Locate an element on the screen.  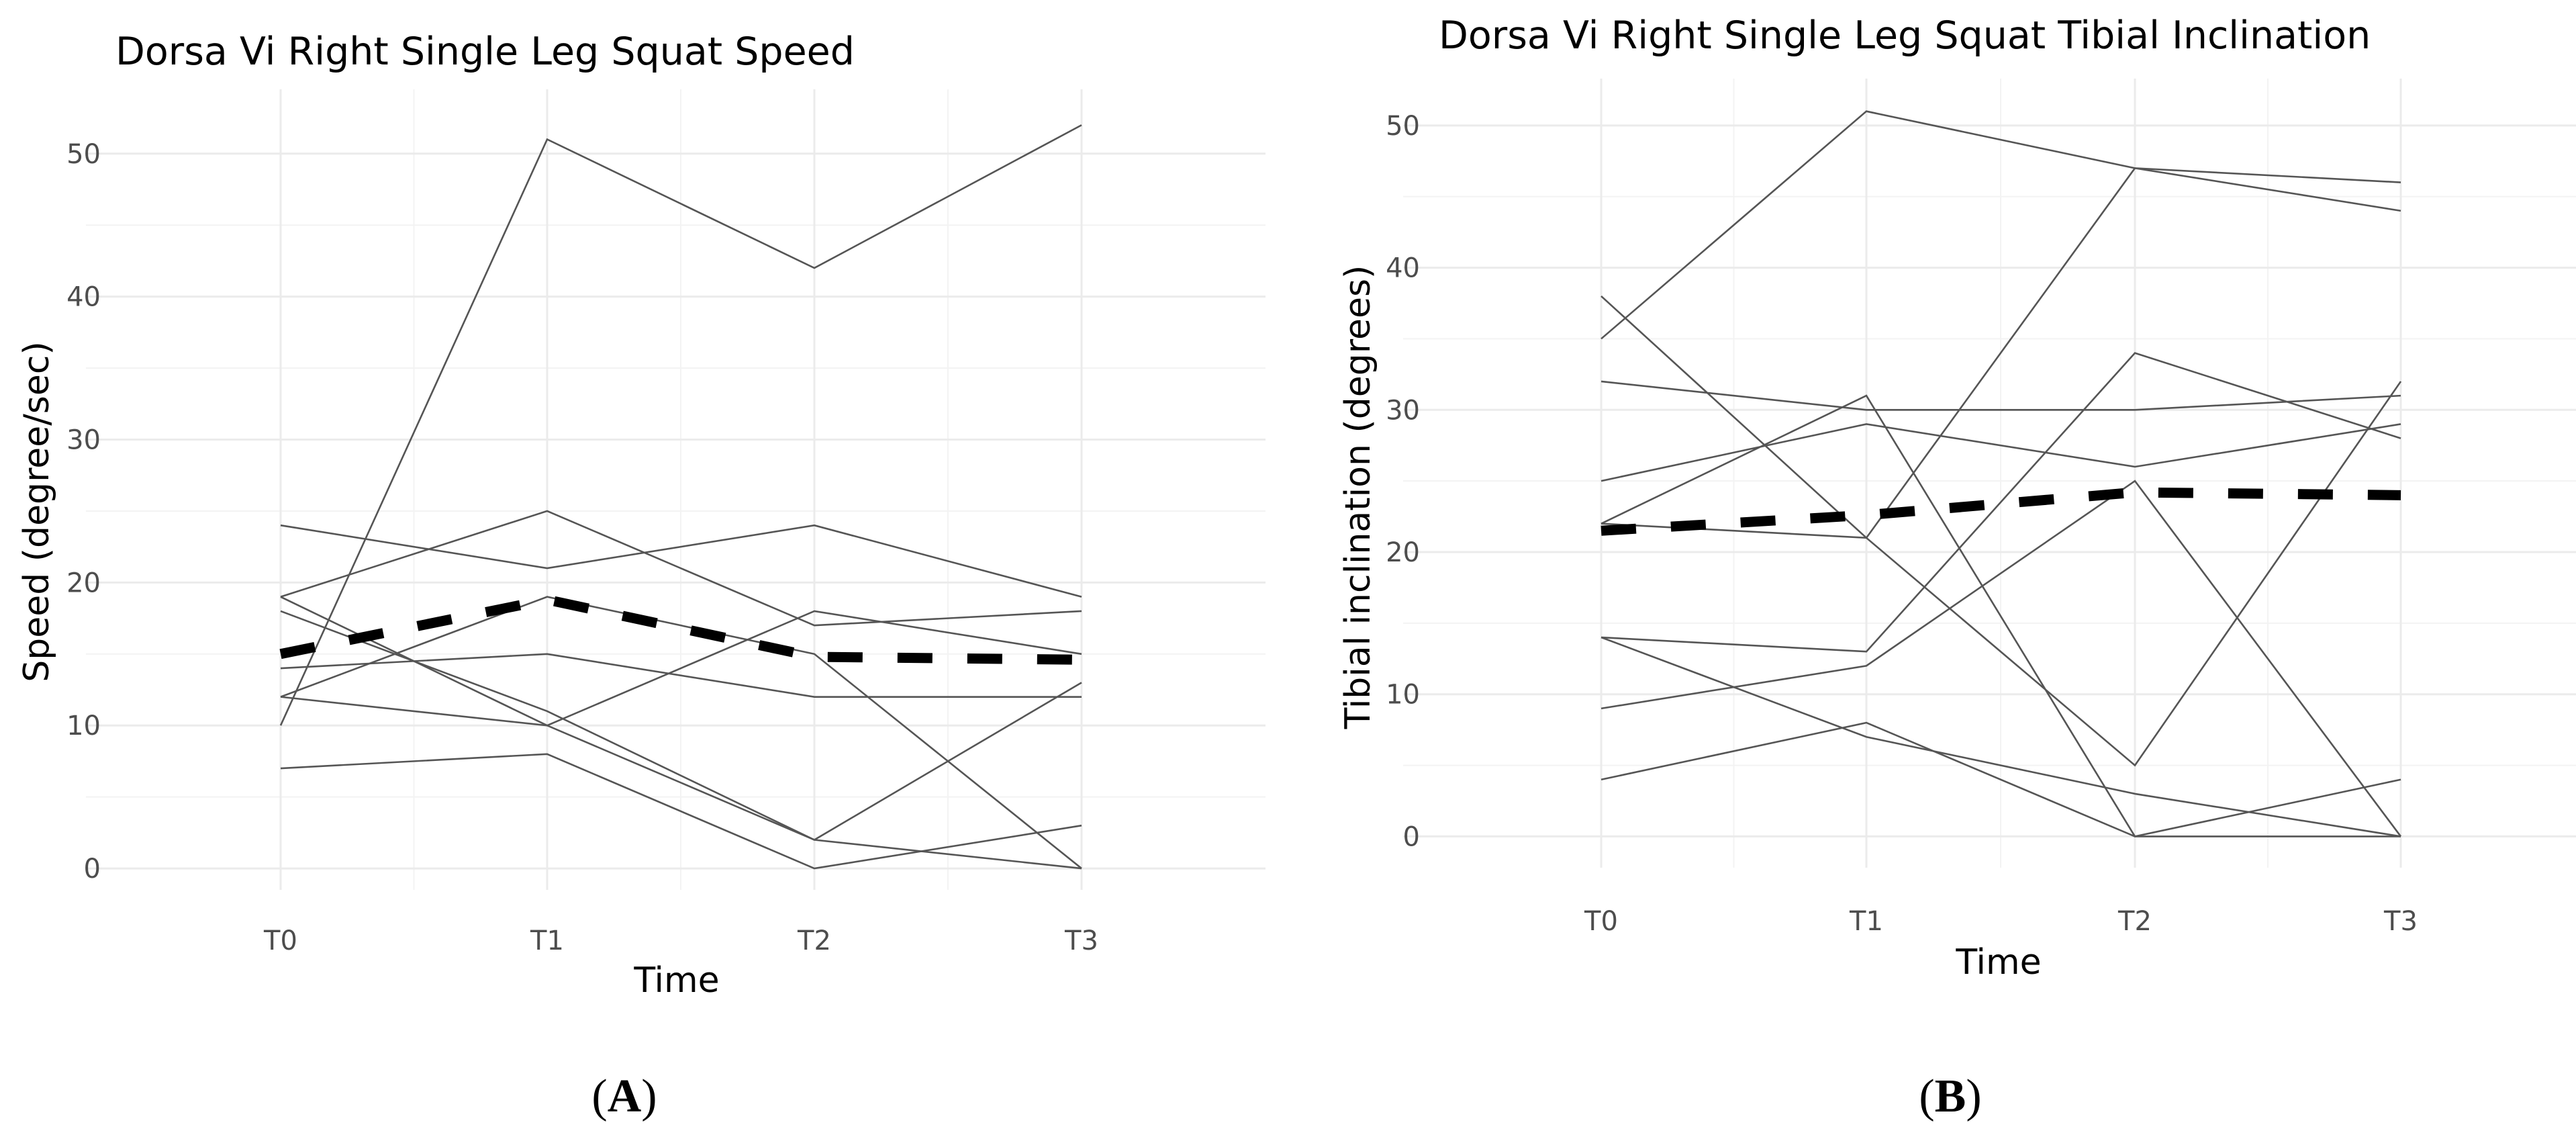
chart-b-y-tick-0: 0 is located at coordinates (1411, 836).